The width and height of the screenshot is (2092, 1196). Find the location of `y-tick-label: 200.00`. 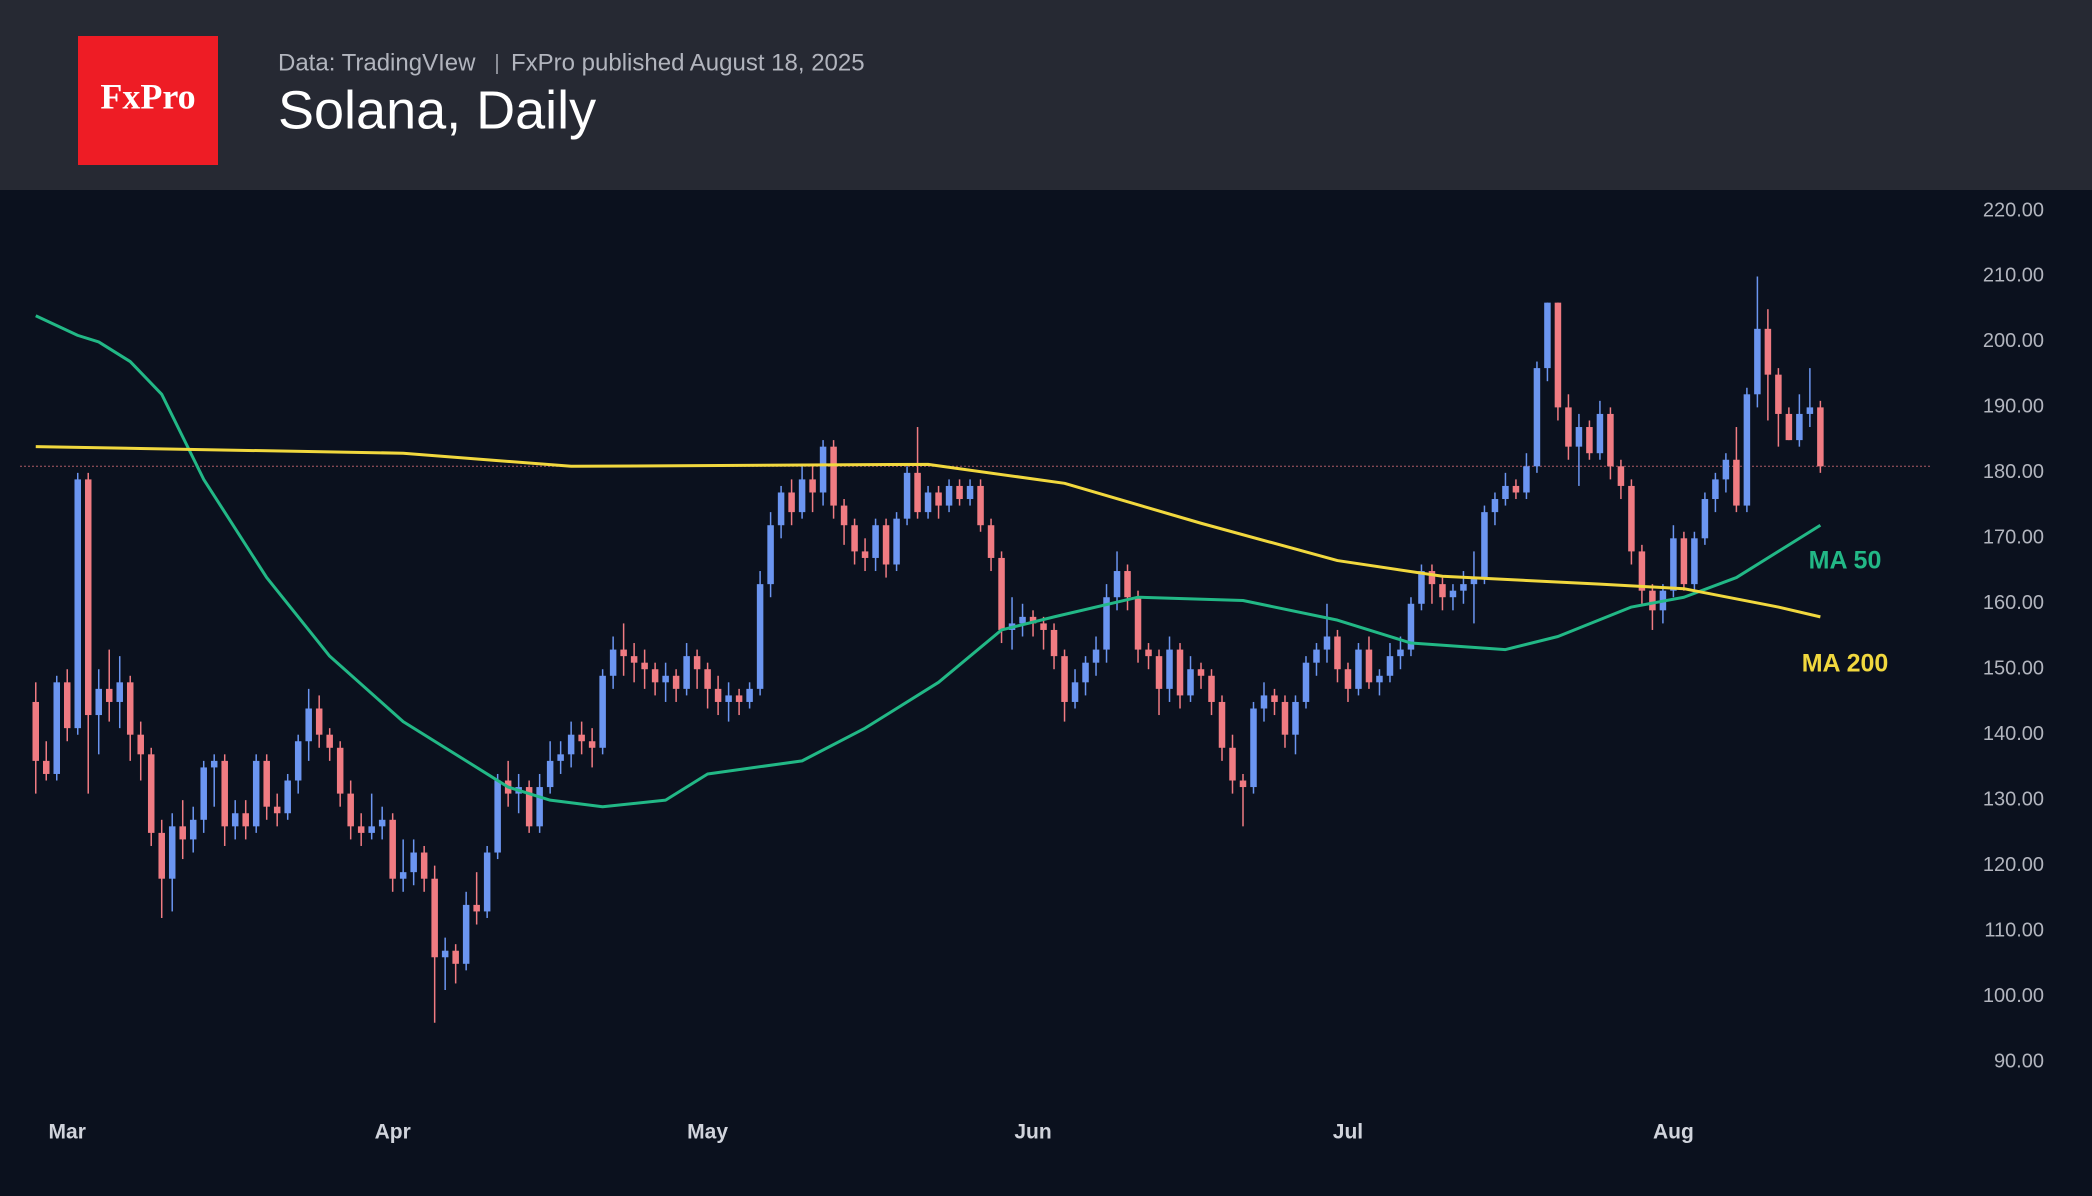

y-tick-label: 200.00 is located at coordinates (2013, 341).